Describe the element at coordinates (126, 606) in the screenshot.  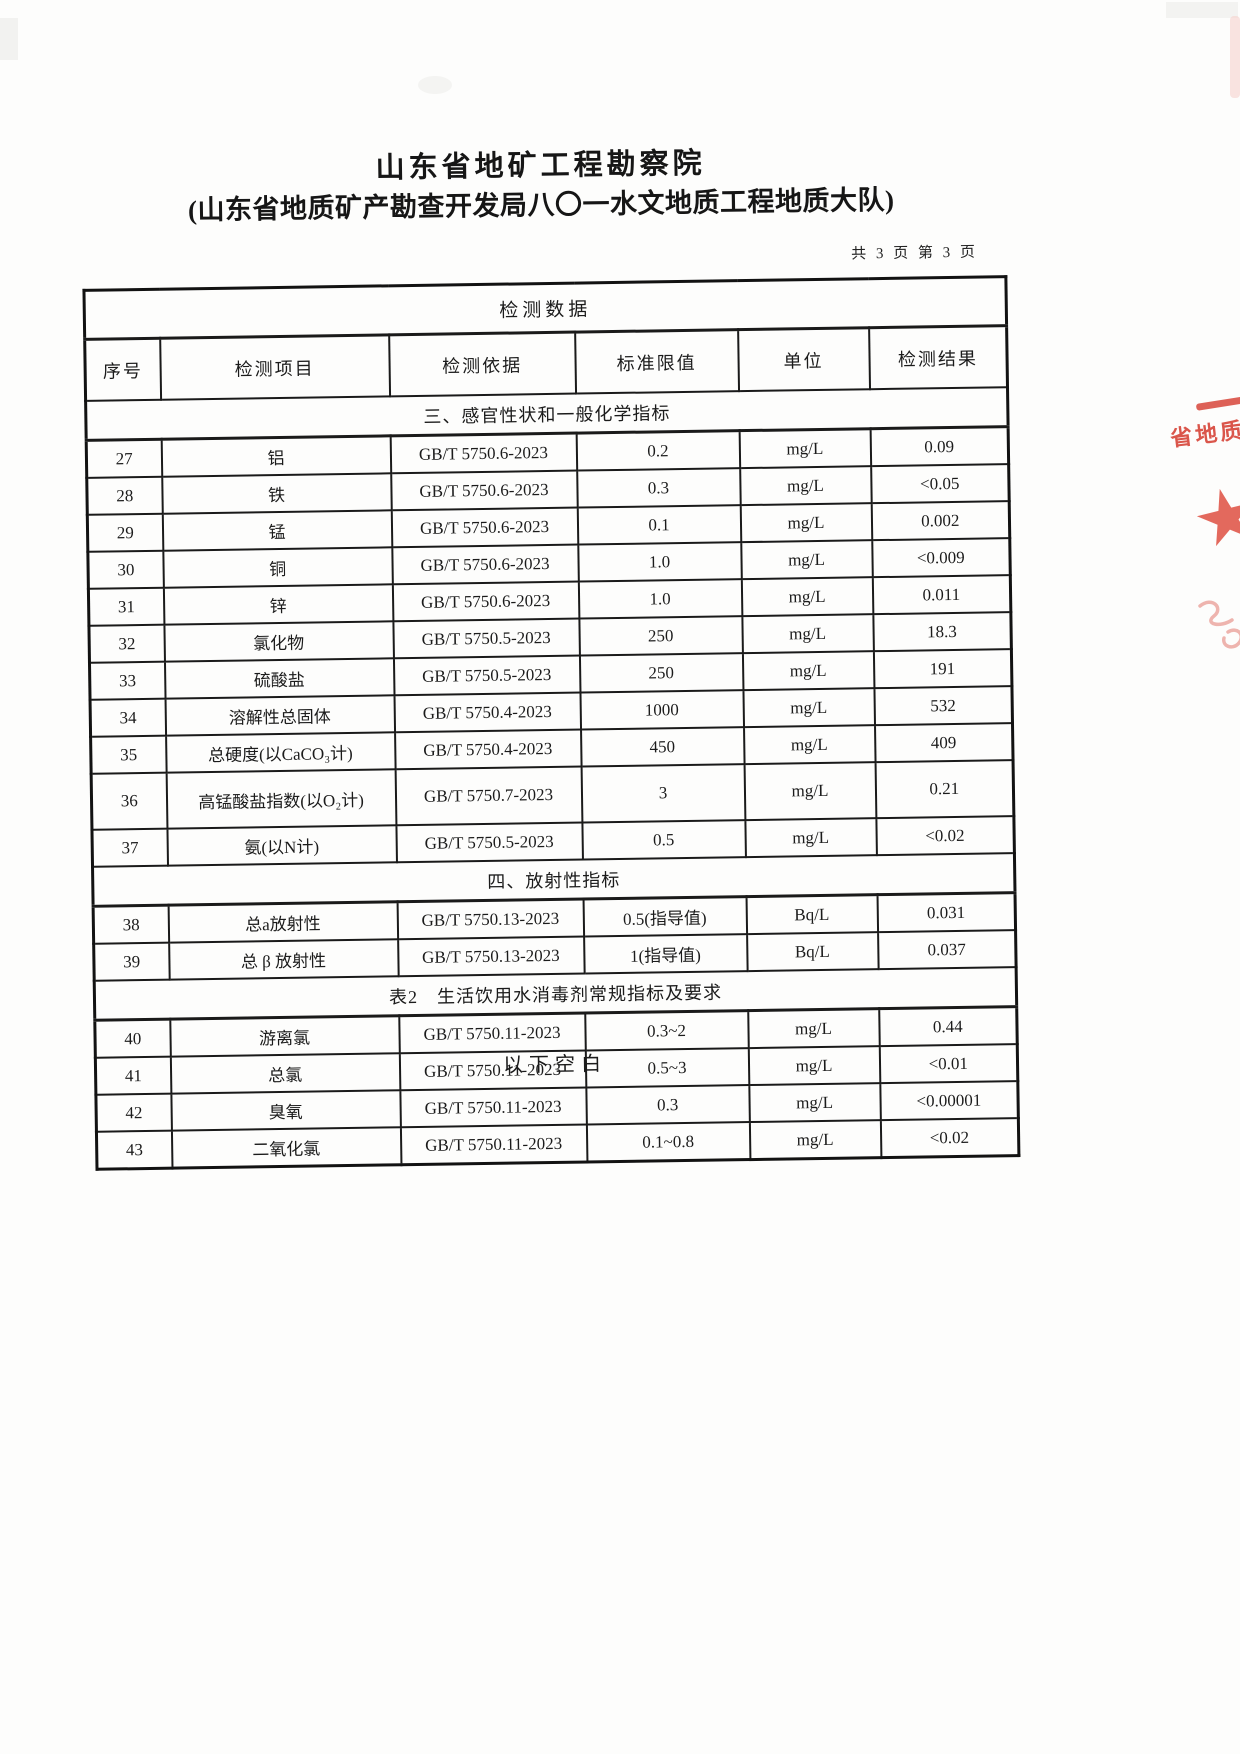
I see `cell-no: 31` at that location.